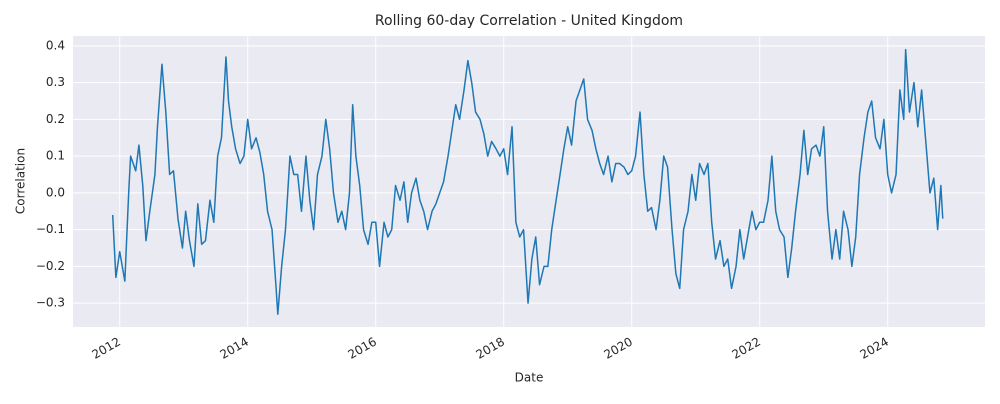 This screenshot has height=404, width=1000. Describe the element at coordinates (529, 378) in the screenshot. I see `x-axis-label: Date` at that location.